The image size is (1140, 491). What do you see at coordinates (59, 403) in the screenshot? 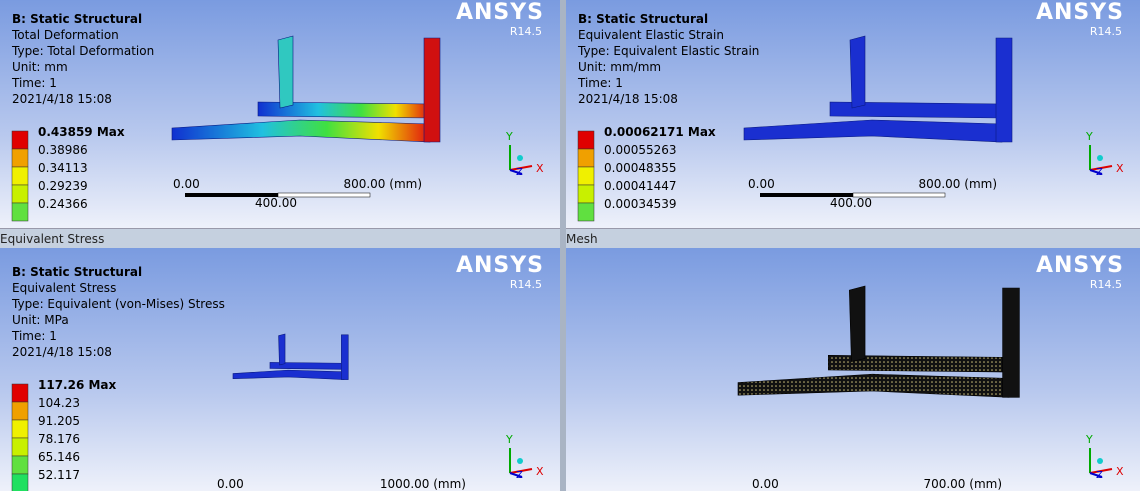
I see `legend-label: 104.23` at bounding box center [59, 403].